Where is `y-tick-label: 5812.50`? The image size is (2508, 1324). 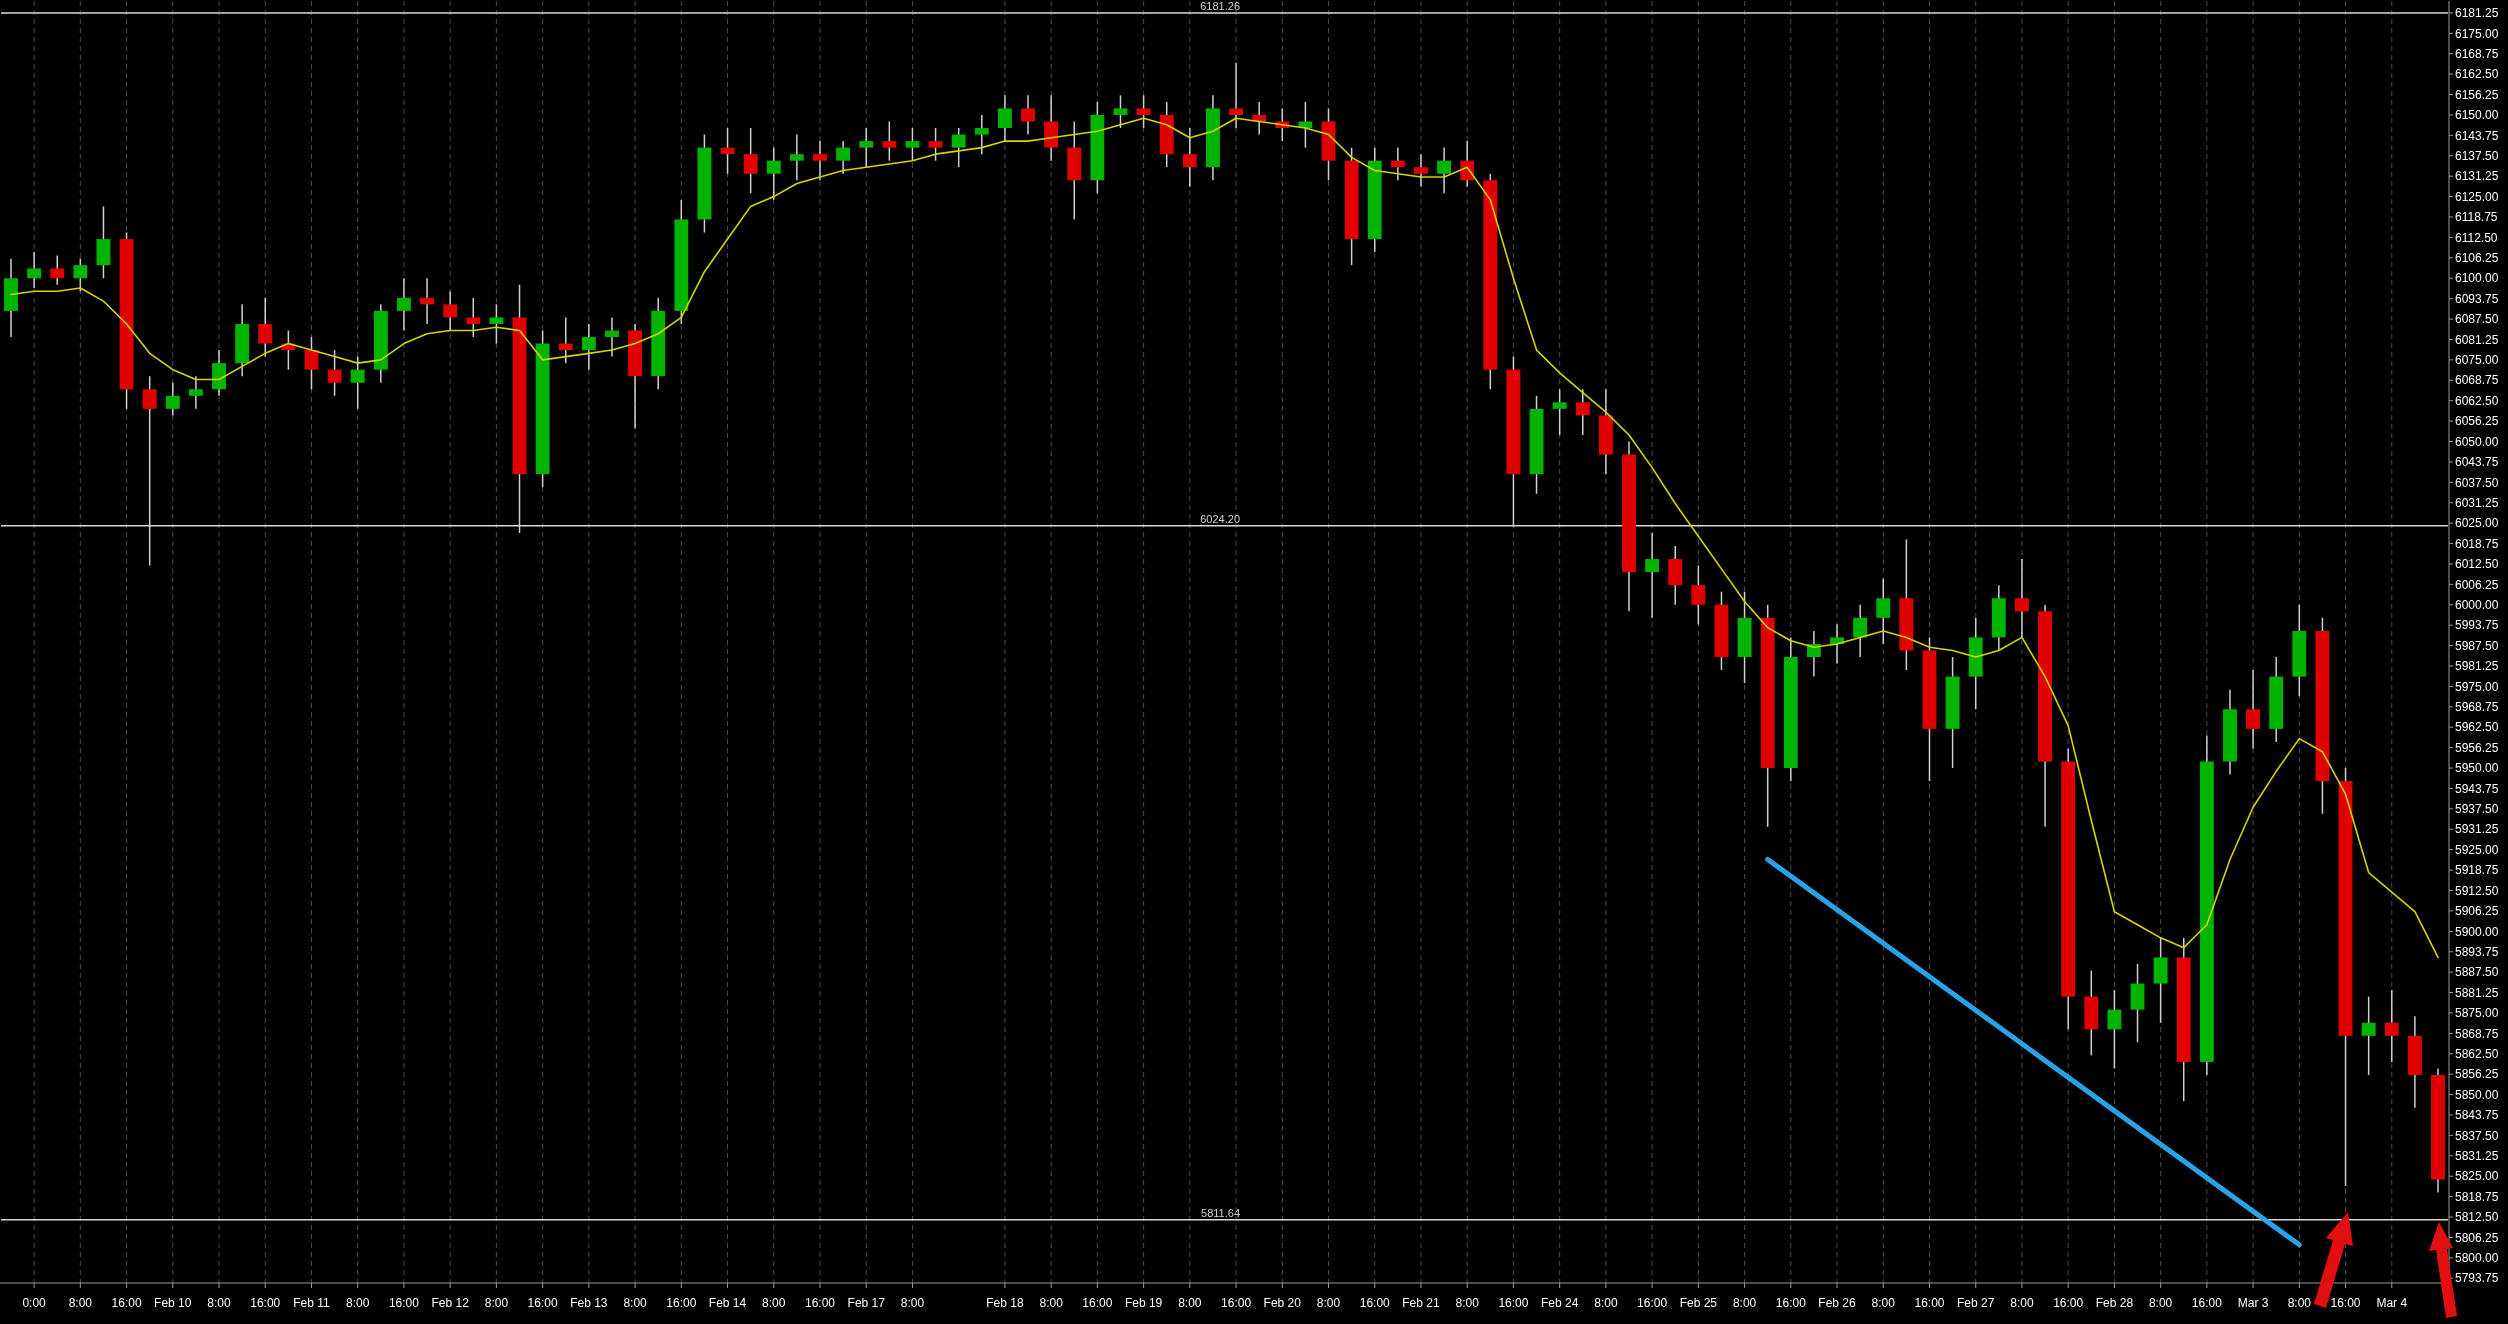
y-tick-label: 5812.50 is located at coordinates (2477, 1217).